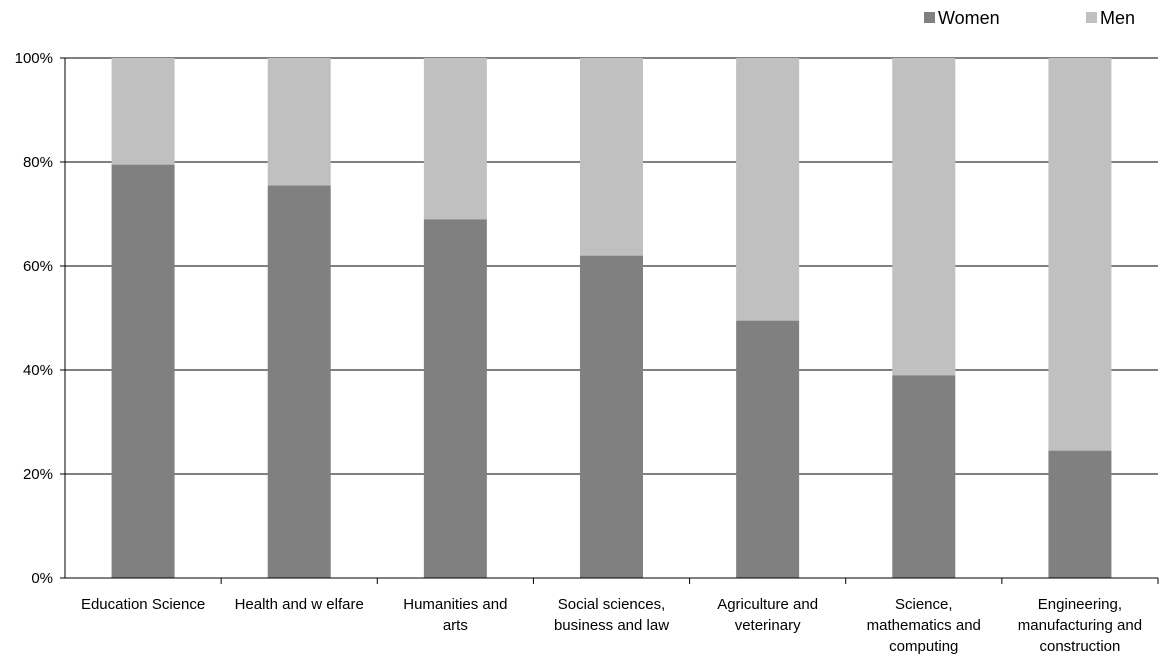 Image resolution: width=1160 pixels, height=662 pixels. What do you see at coordinates (38, 474) in the screenshot?
I see `y-tick-label: 20%` at bounding box center [38, 474].